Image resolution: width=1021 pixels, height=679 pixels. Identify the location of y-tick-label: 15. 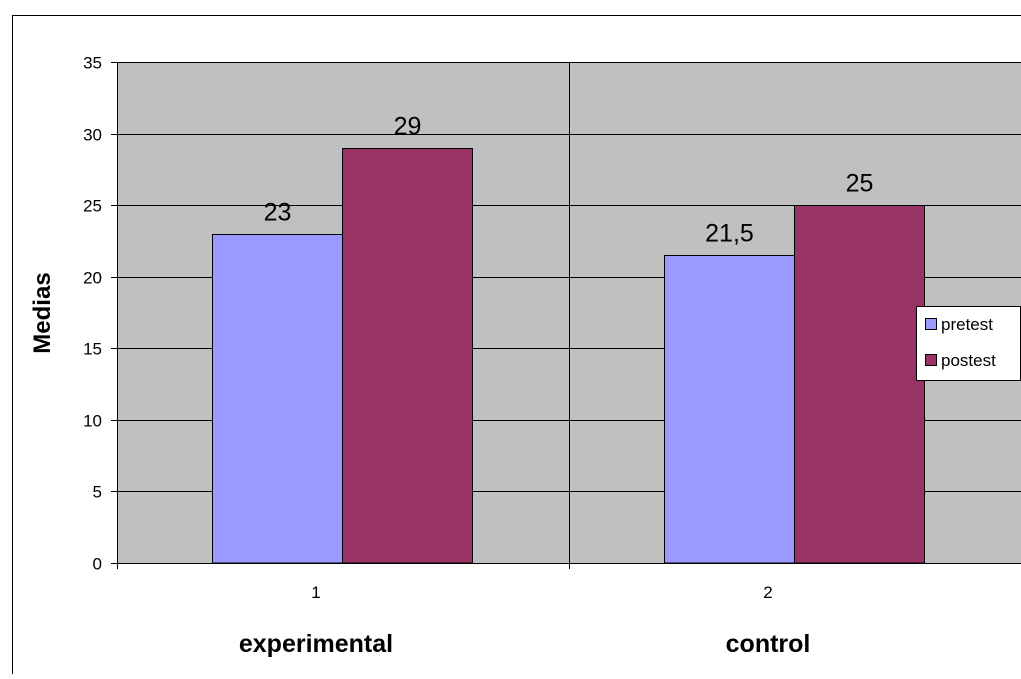
(92, 349).